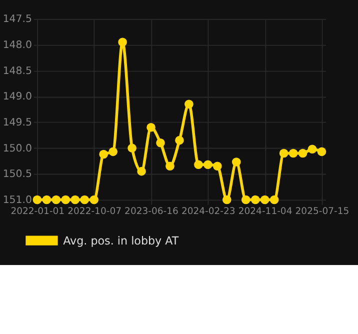  What do you see at coordinates (17, 200) in the screenshot?
I see `y-tick-label: 151.0` at bounding box center [17, 200].